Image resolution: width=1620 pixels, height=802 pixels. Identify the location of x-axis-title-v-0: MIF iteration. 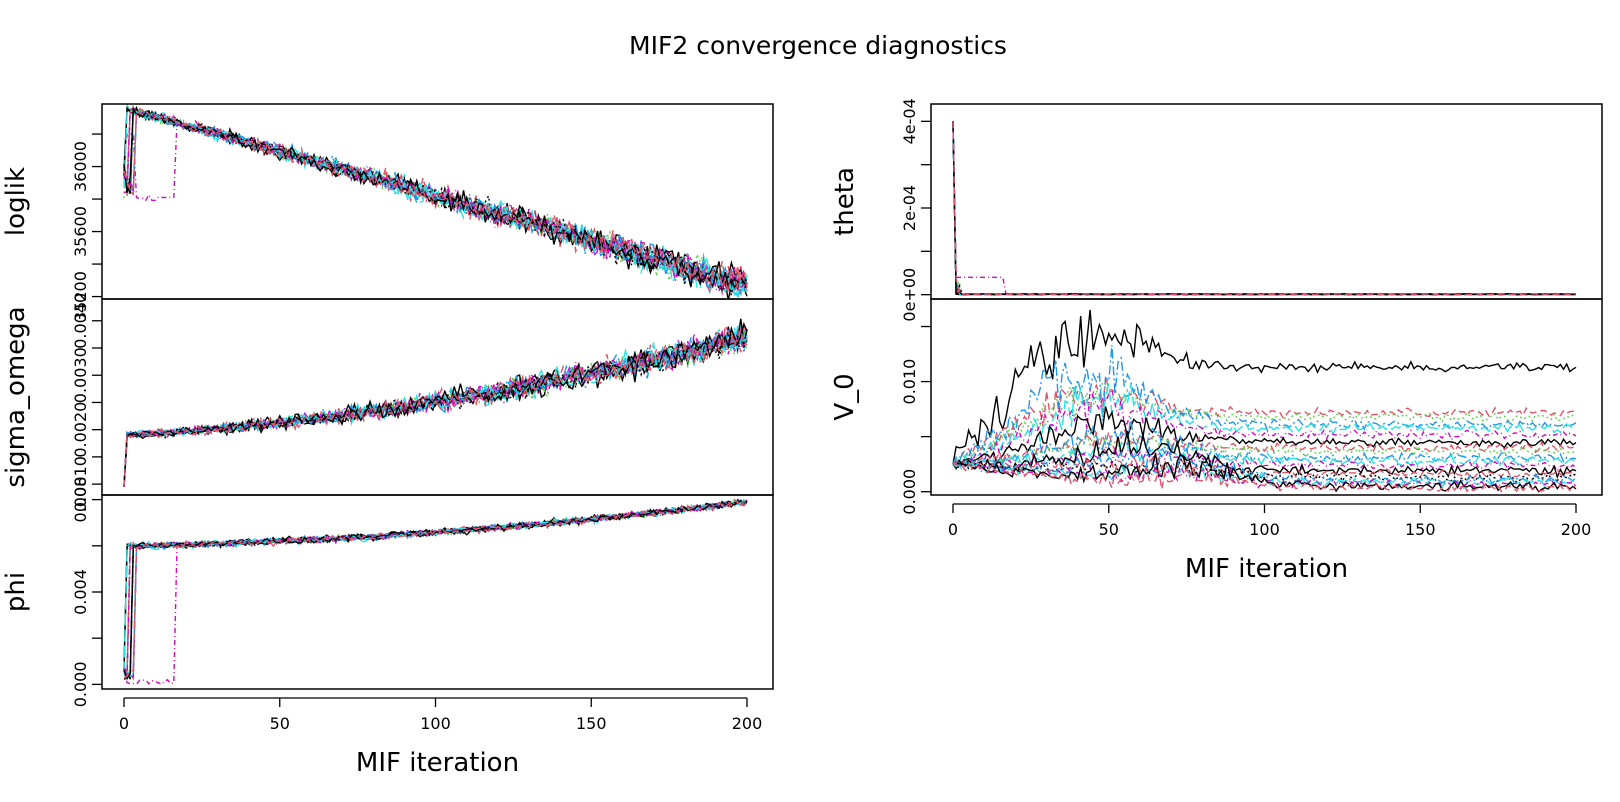
(1266, 569).